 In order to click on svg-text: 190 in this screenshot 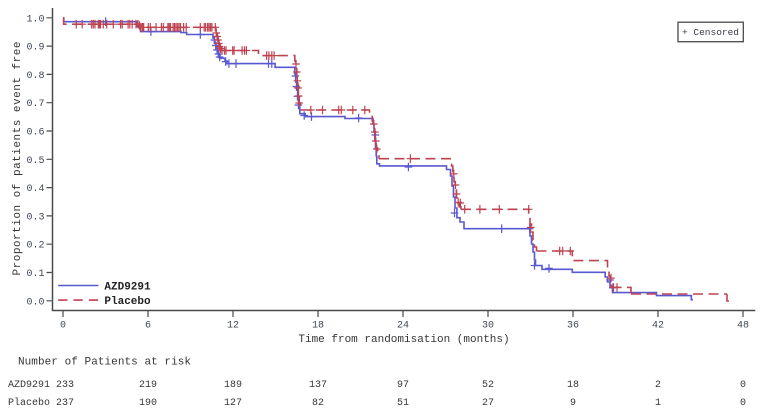, I will do `click(148, 403)`.